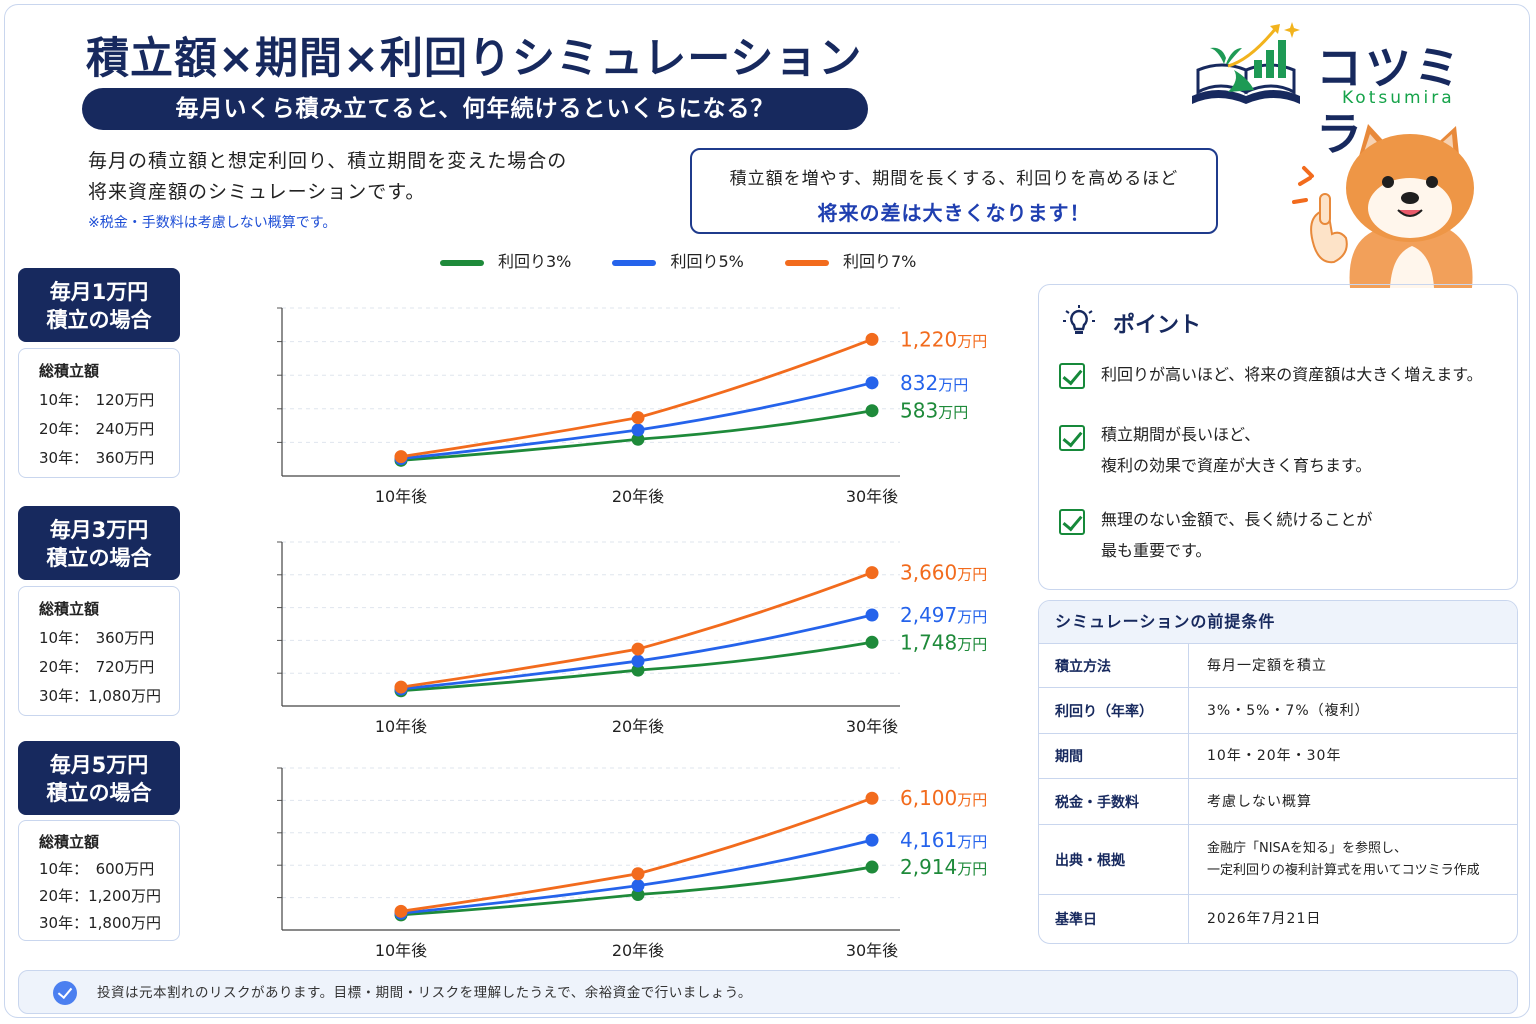 The image size is (1536, 1024). I want to click on total-label: 総積立額, so click(69, 842).